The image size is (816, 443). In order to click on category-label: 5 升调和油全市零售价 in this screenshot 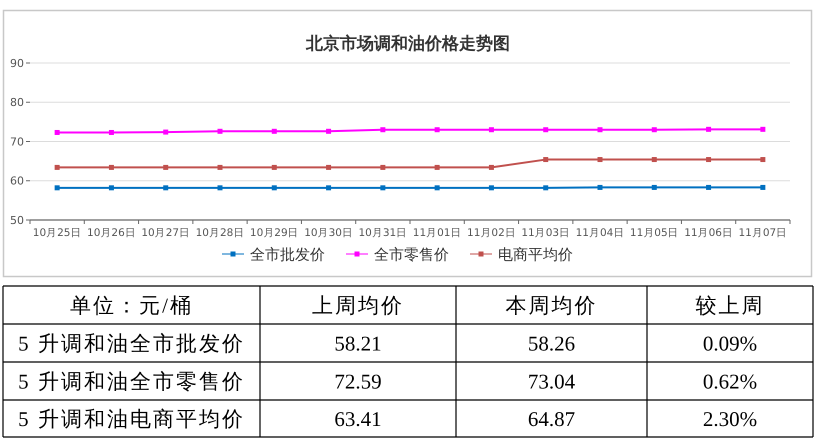, I will do `click(131, 382)`.